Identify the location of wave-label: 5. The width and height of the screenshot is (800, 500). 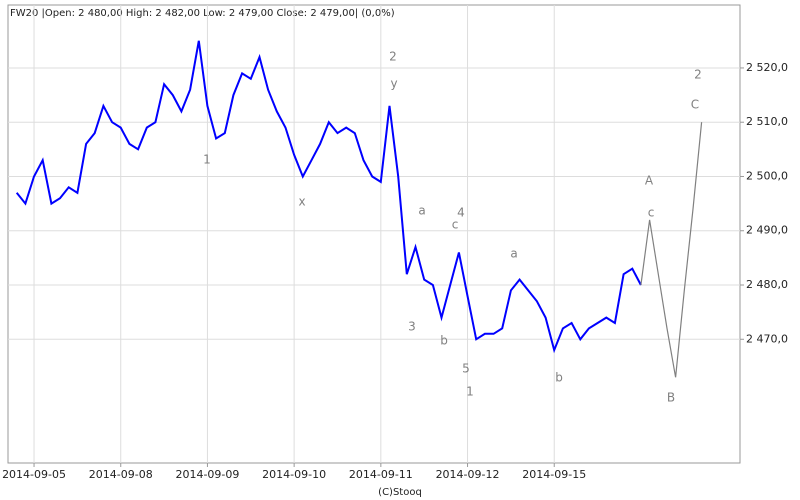
(466, 369).